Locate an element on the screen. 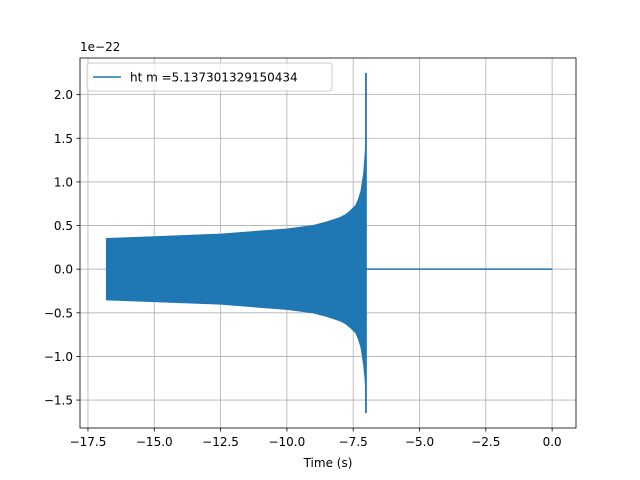  x-tick-label: −7.5 is located at coordinates (353, 442).